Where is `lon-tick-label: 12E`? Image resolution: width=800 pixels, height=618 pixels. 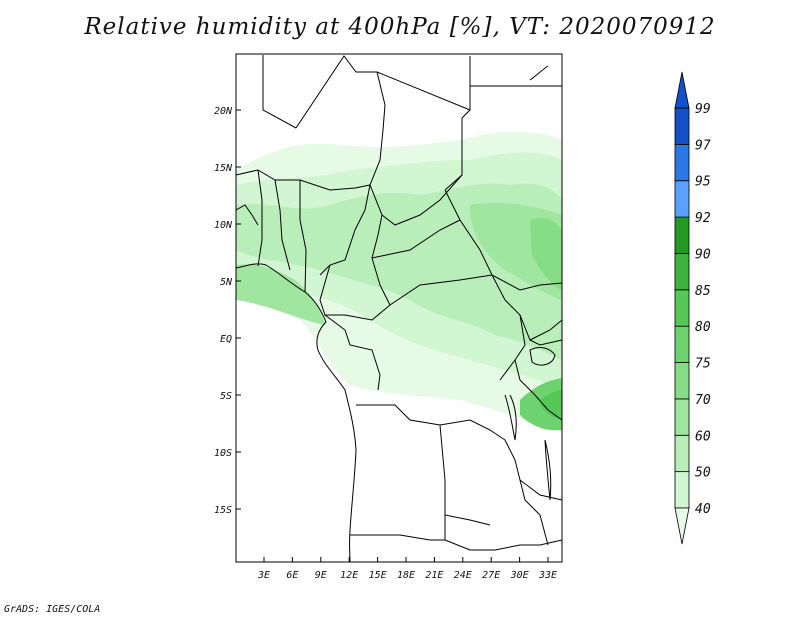 lon-tick-label: 12E is located at coordinates (349, 575).